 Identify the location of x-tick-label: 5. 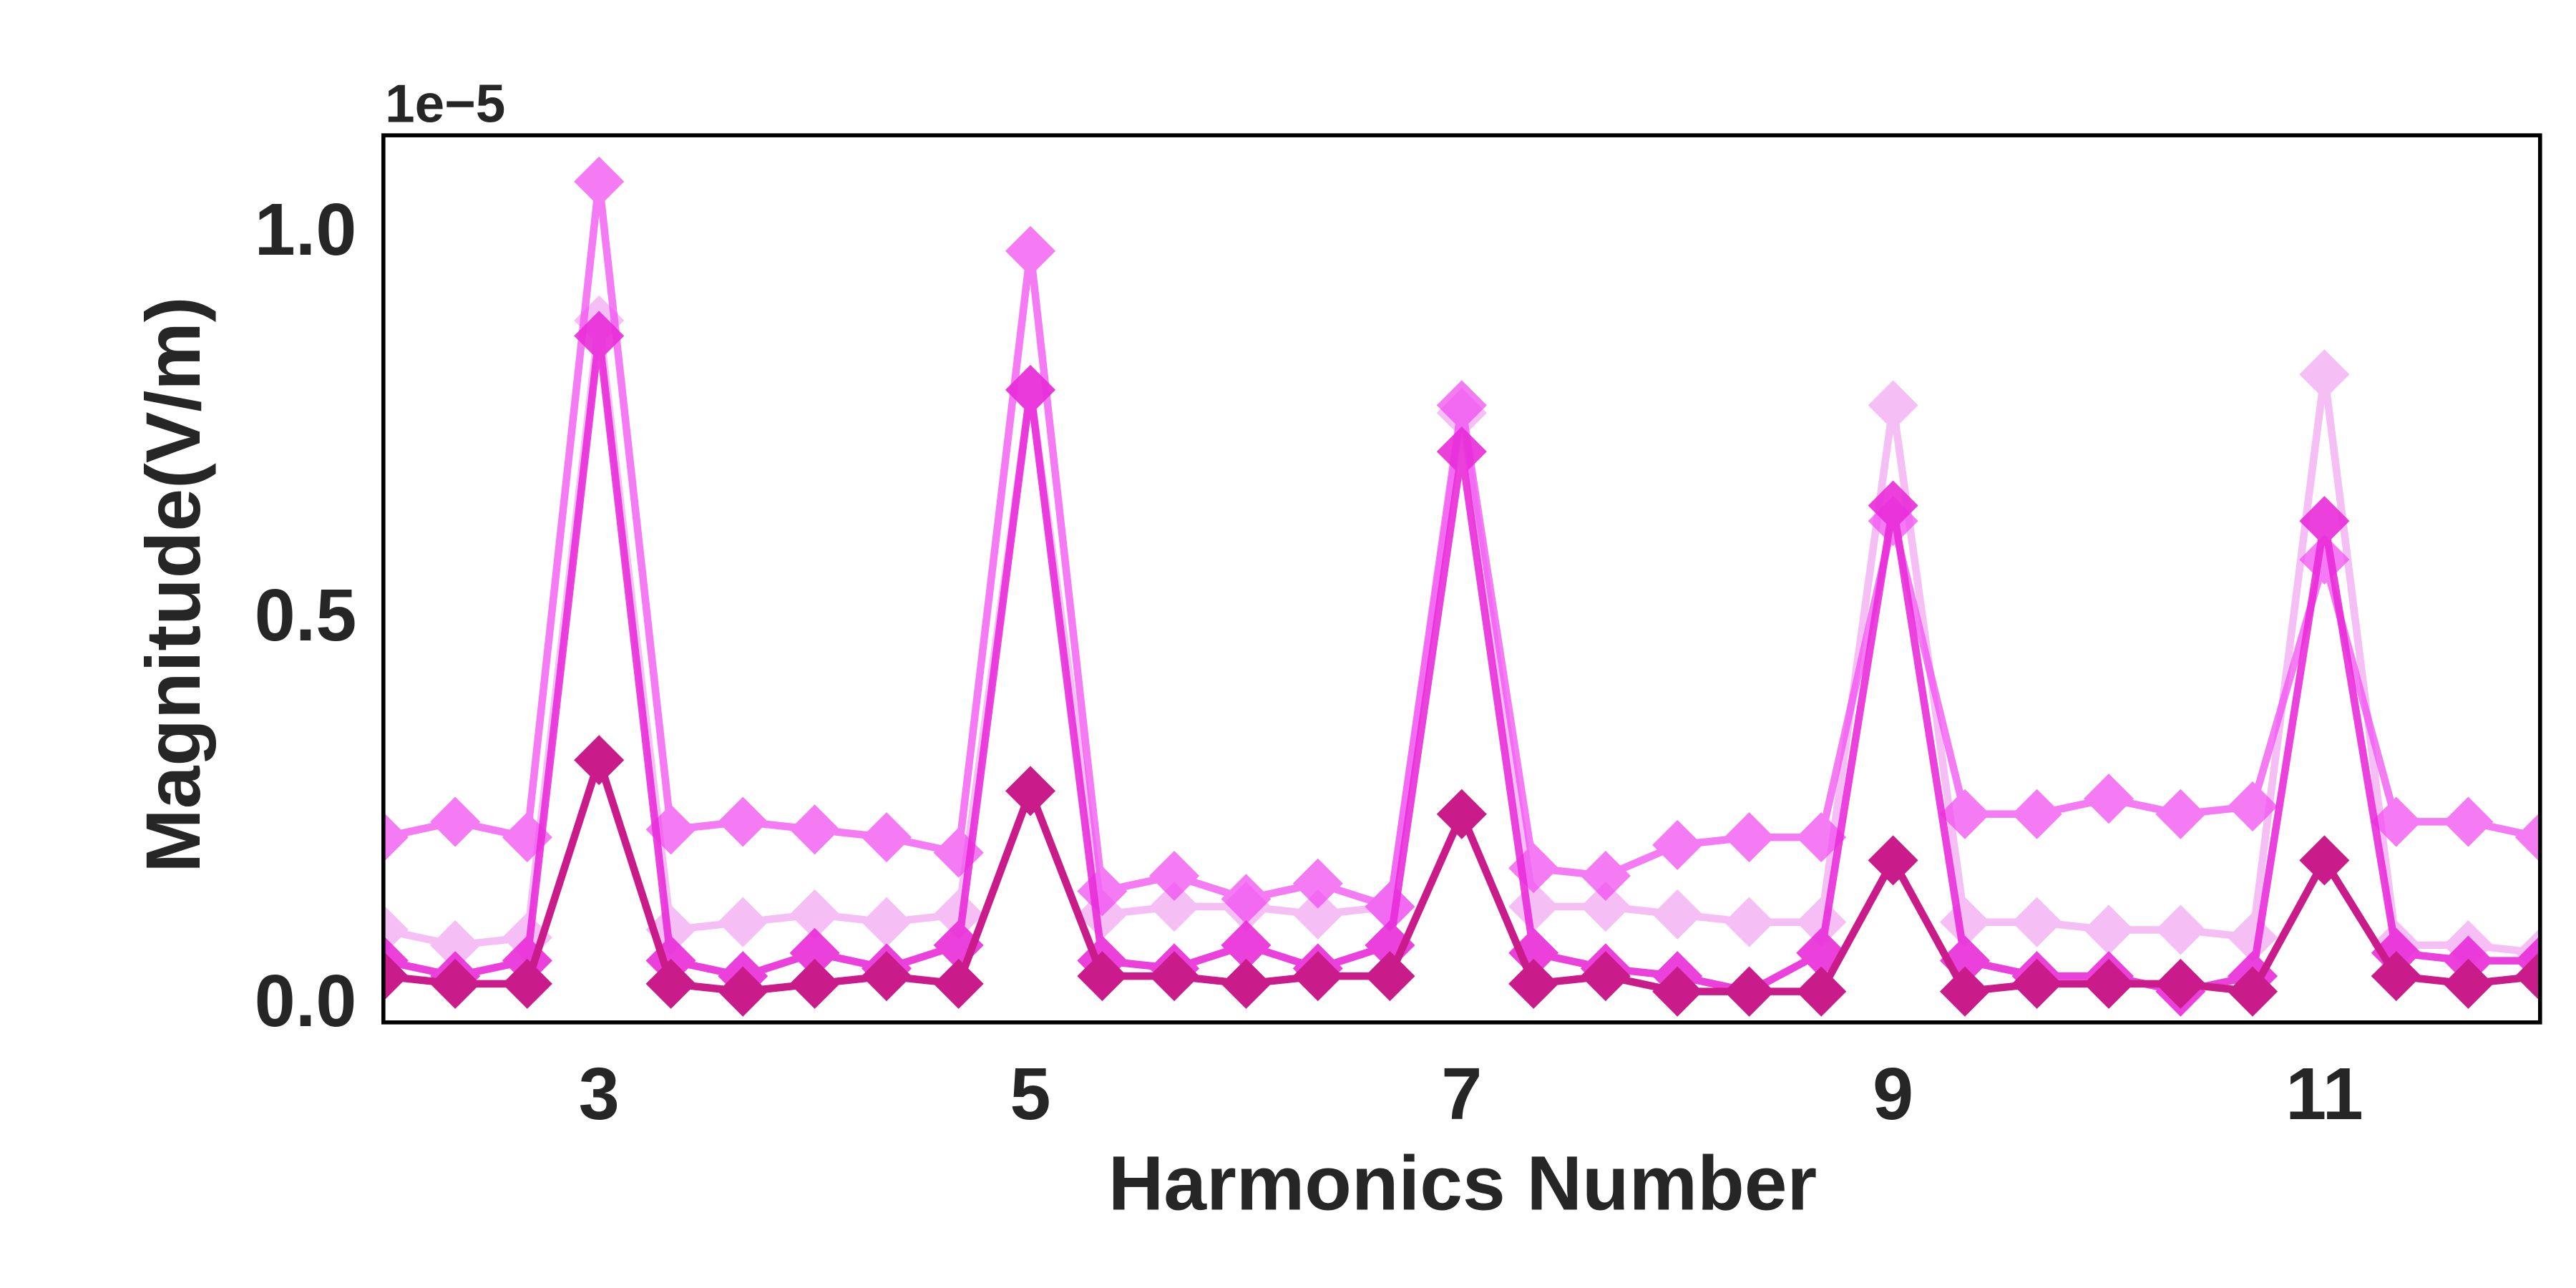
(1030, 1094).